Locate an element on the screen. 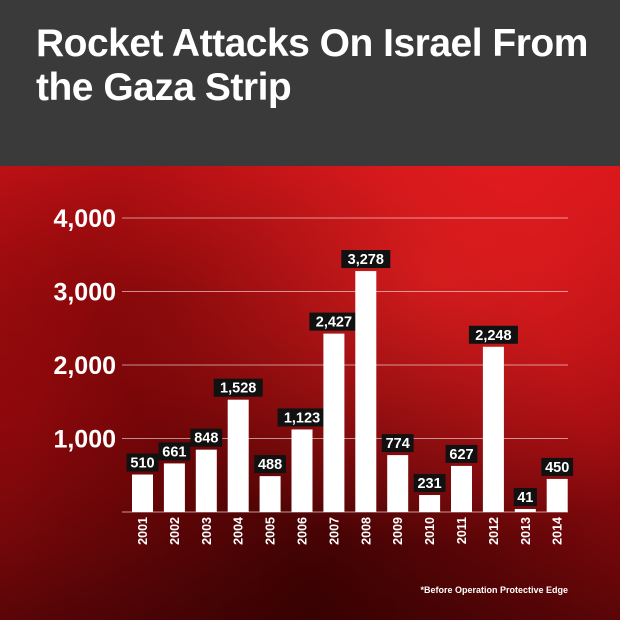 The height and width of the screenshot is (620, 620). x-tick-label: 2013 is located at coordinates (526, 531).